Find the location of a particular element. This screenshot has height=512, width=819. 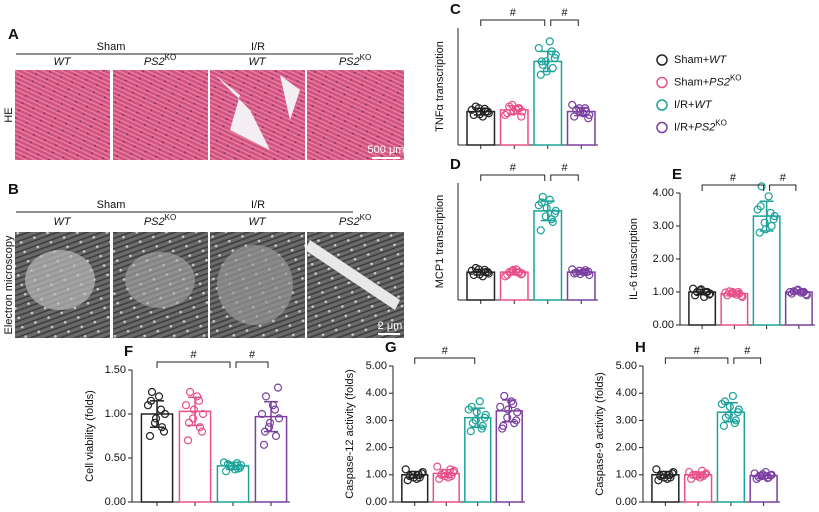

y-tick-label: 2.00 is located at coordinates (626, 448).